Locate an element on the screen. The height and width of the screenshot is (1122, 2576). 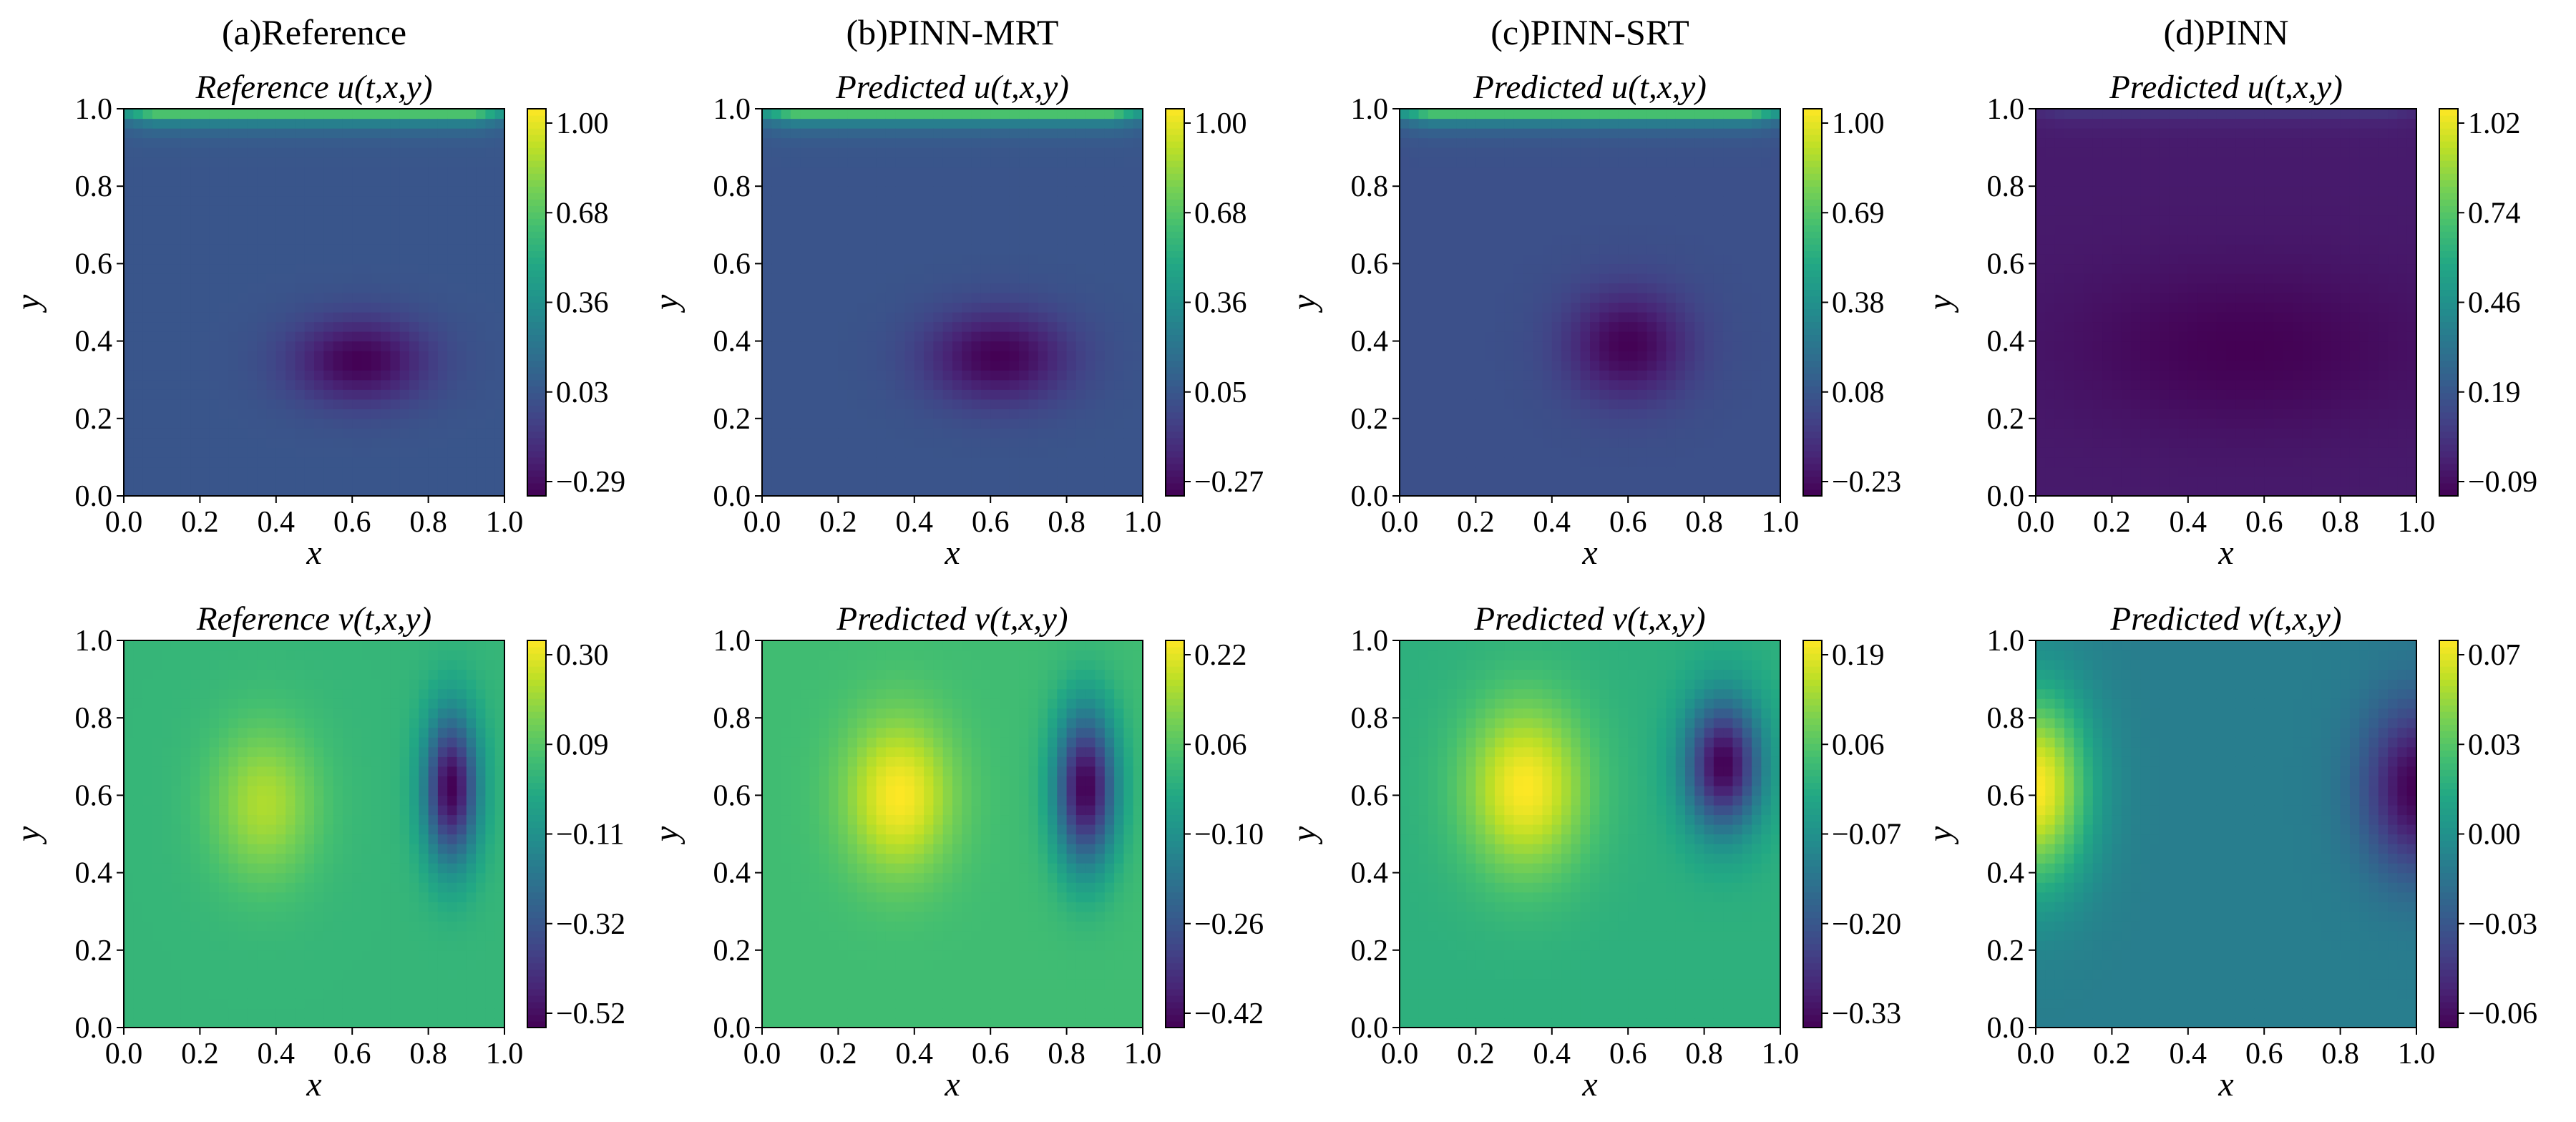
y-tick-label: 0.4 is located at coordinates (94, 342).